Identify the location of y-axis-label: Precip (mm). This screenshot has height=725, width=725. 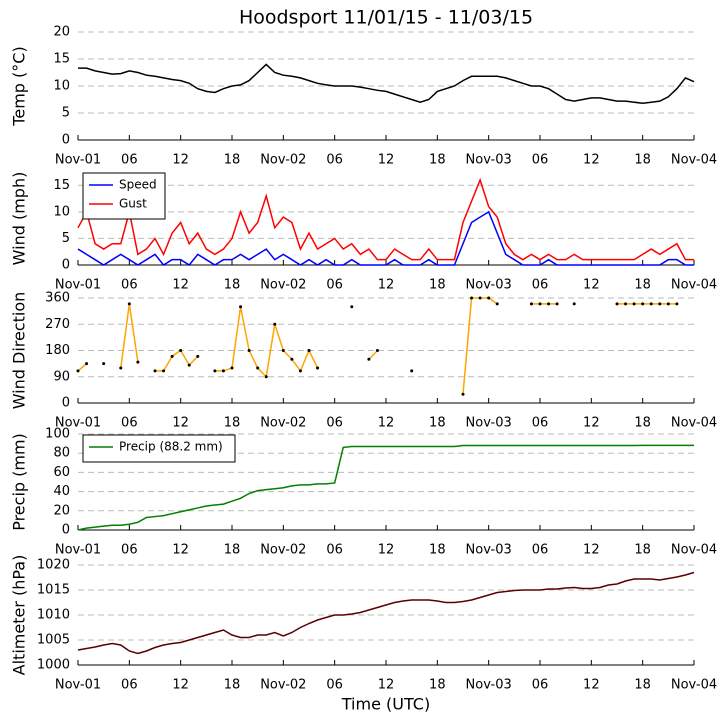
(19, 482).